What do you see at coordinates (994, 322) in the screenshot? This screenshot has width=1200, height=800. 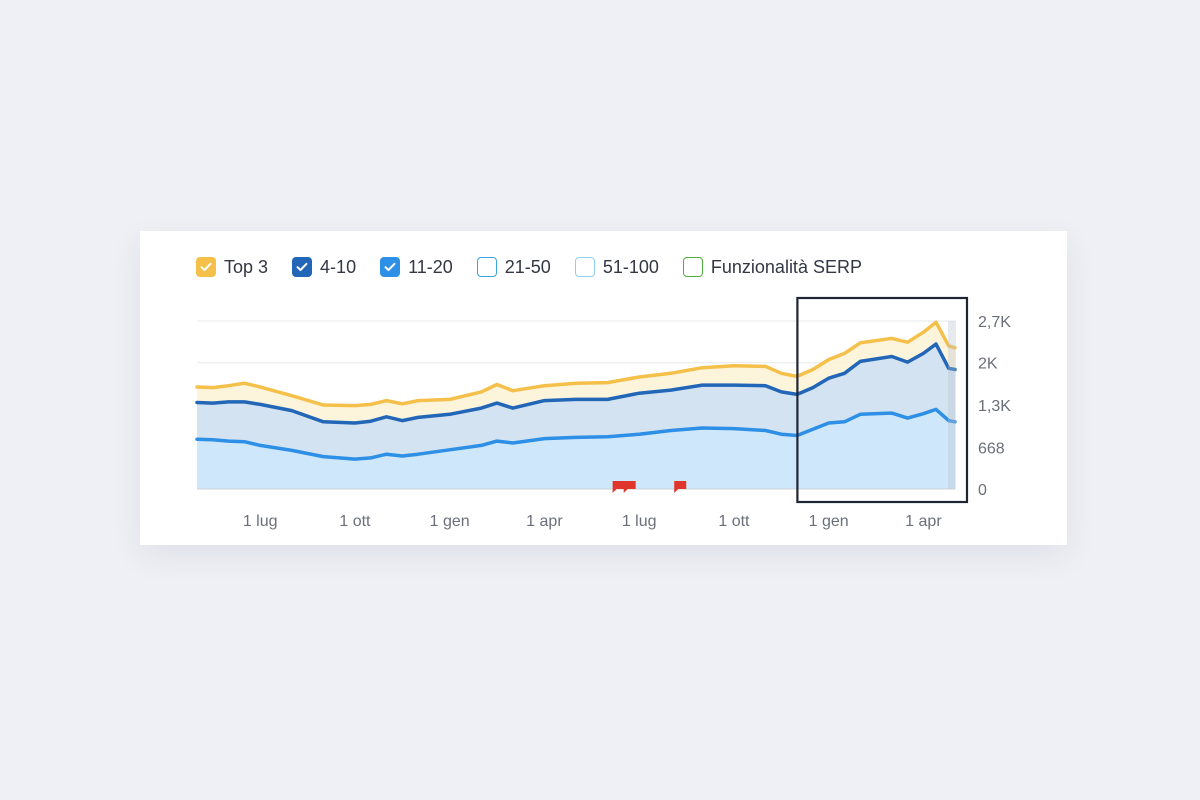 I see `y-tick-label: 2,7K` at bounding box center [994, 322].